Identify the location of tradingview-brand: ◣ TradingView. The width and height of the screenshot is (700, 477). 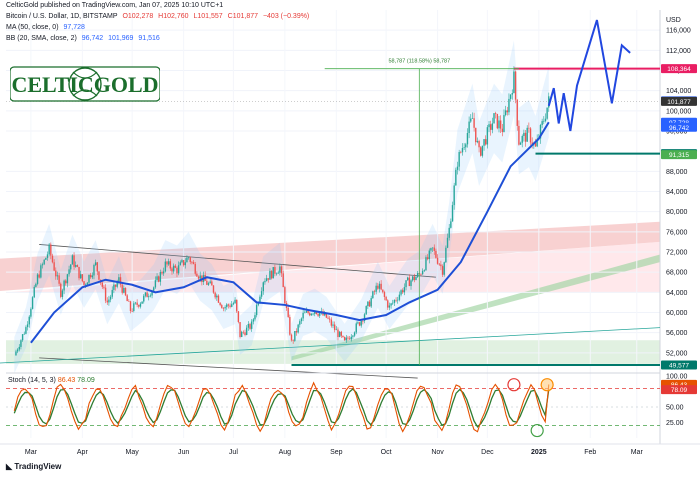
(33, 466).